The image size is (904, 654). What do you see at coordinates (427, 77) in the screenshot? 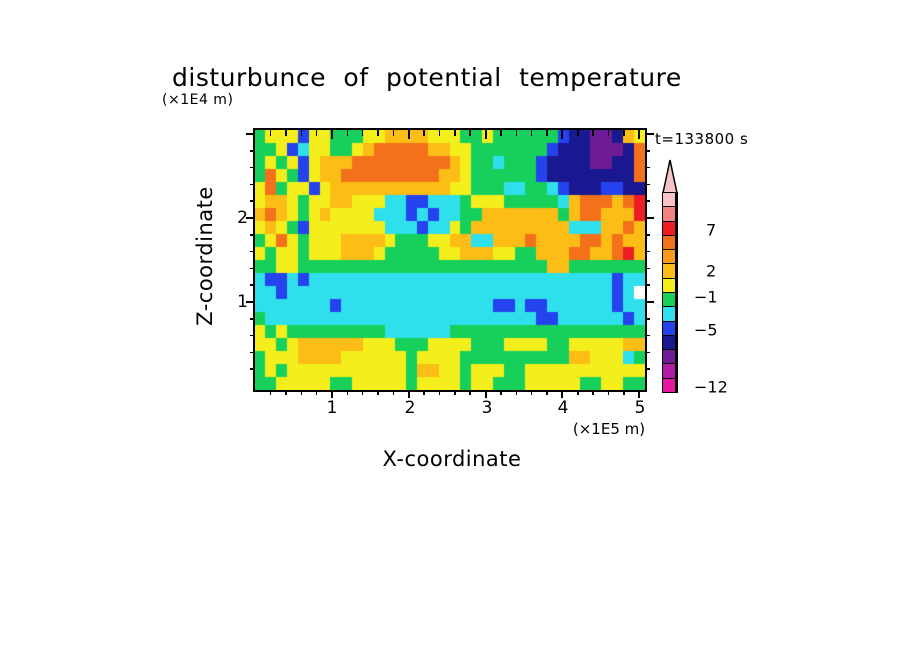
I see `page-title: disturbunce of potential temperature` at bounding box center [427, 77].